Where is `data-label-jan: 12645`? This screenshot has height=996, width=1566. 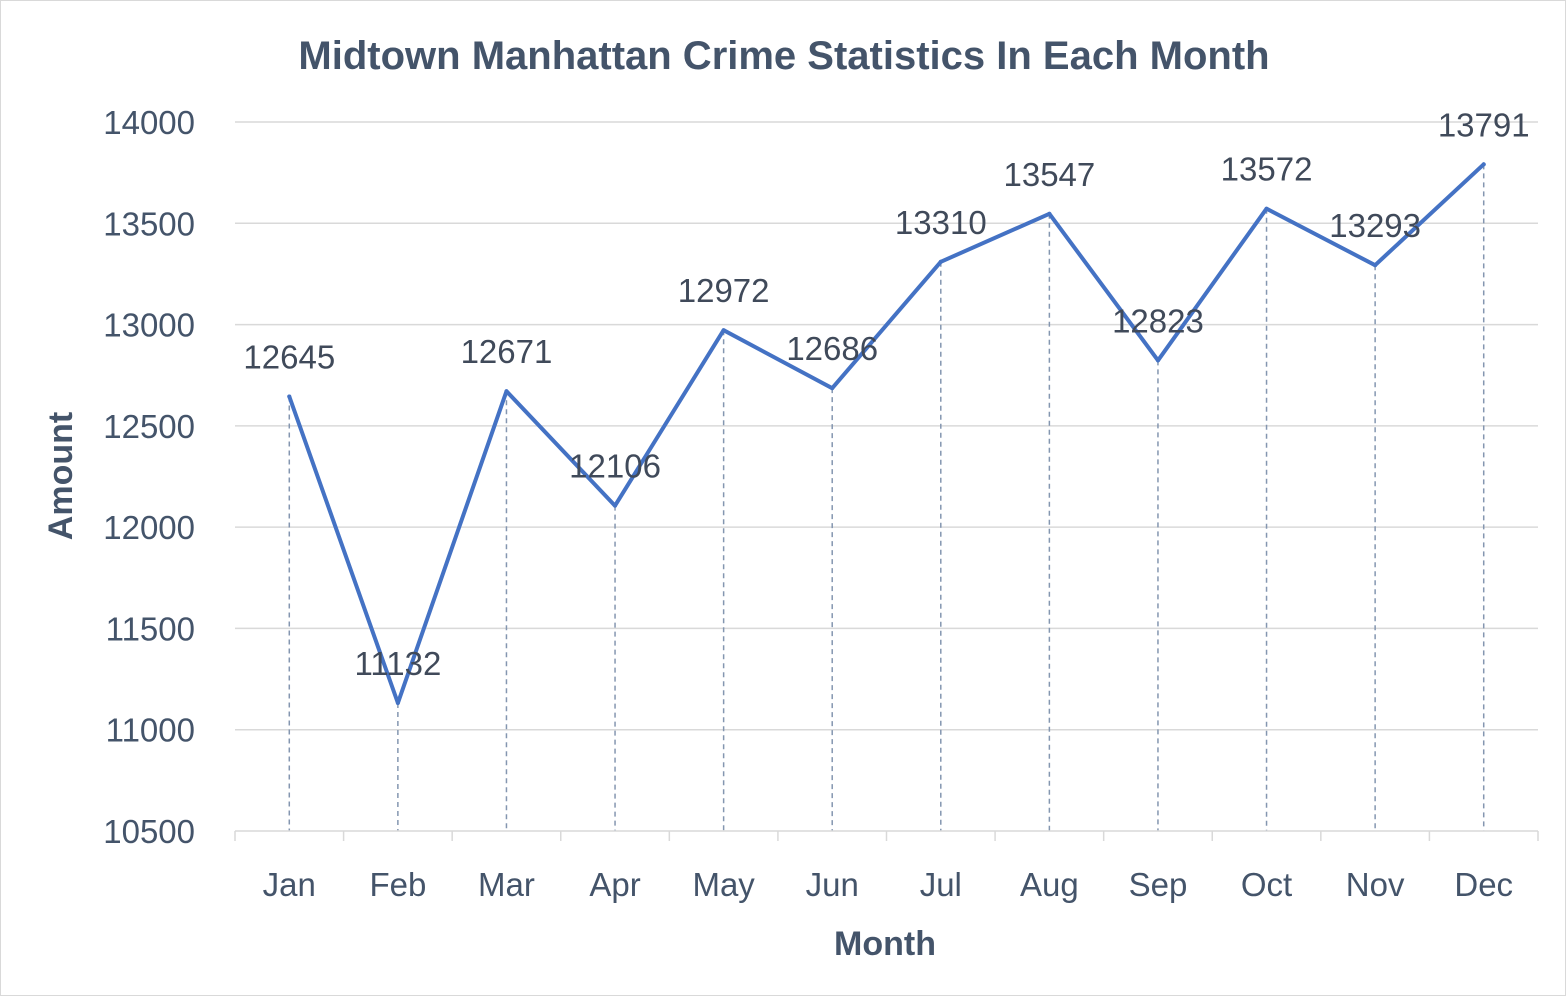
data-label-jan: 12645 is located at coordinates (289, 356).